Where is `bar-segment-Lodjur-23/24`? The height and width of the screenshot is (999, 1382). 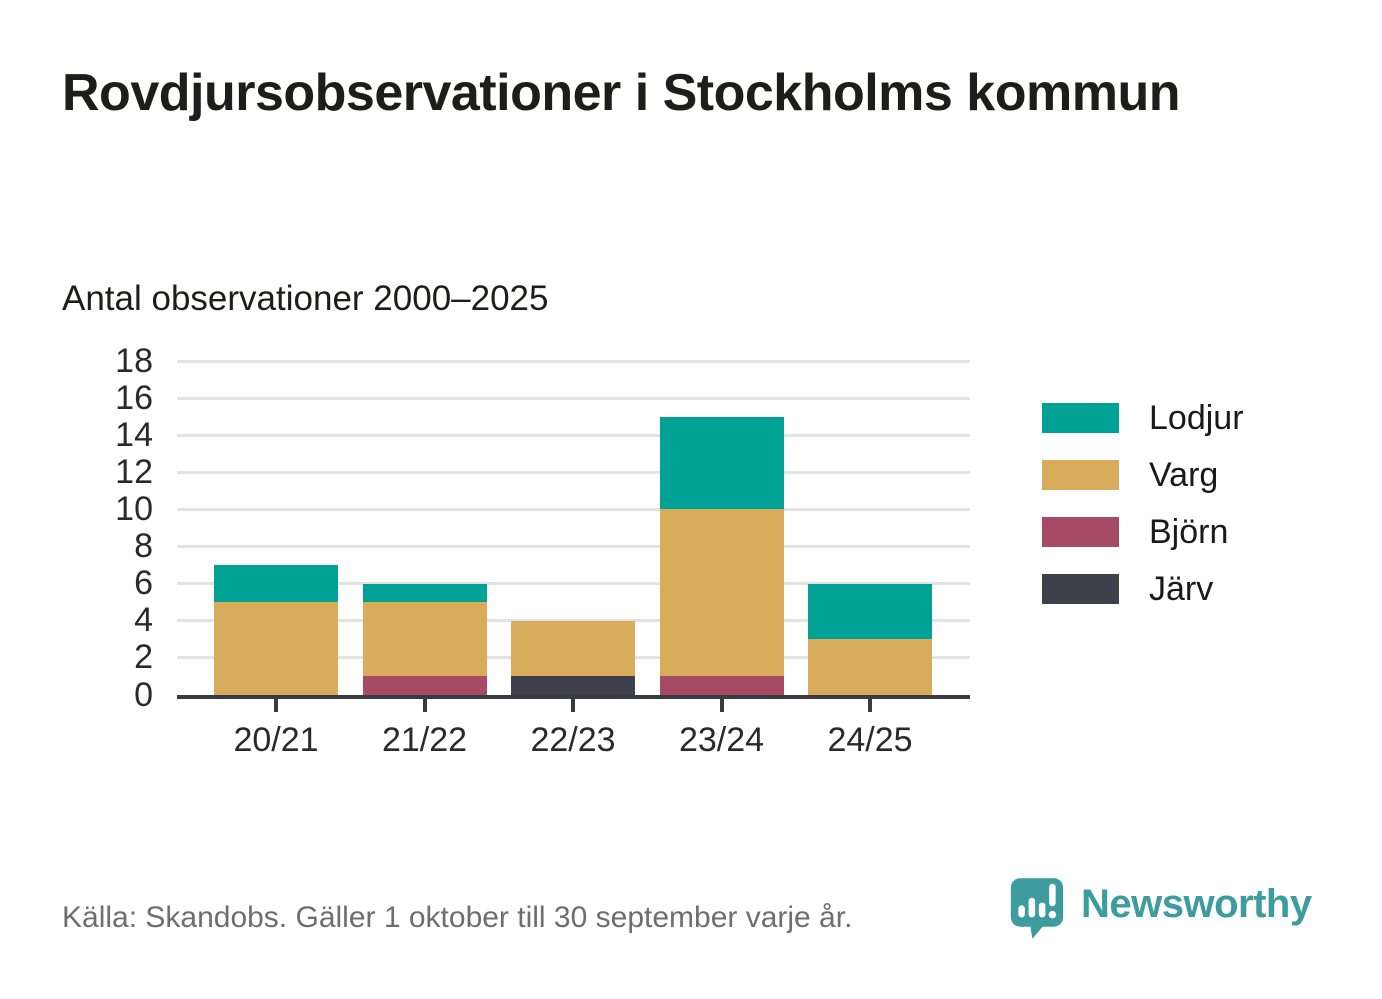
bar-segment-Lodjur-23/24 is located at coordinates (721, 463).